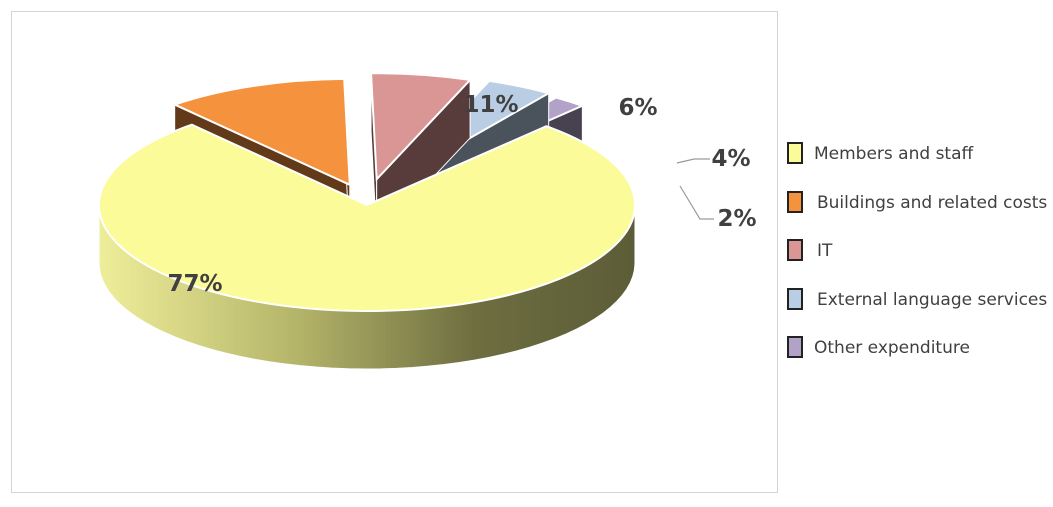  What do you see at coordinates (637, 108) in the screenshot?
I see `slice-label-it: 6%` at bounding box center [637, 108].